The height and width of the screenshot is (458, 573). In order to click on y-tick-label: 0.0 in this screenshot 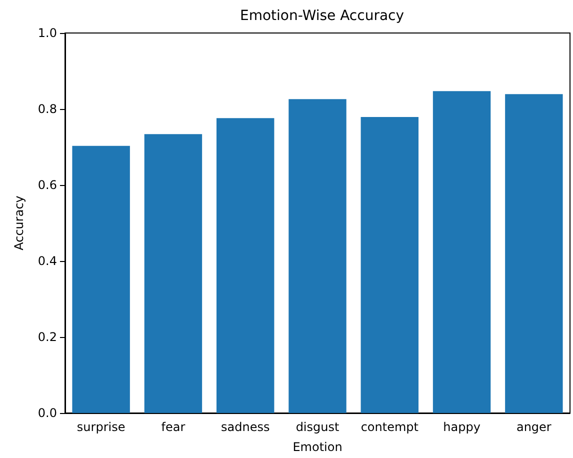, I will do `click(47, 413)`.